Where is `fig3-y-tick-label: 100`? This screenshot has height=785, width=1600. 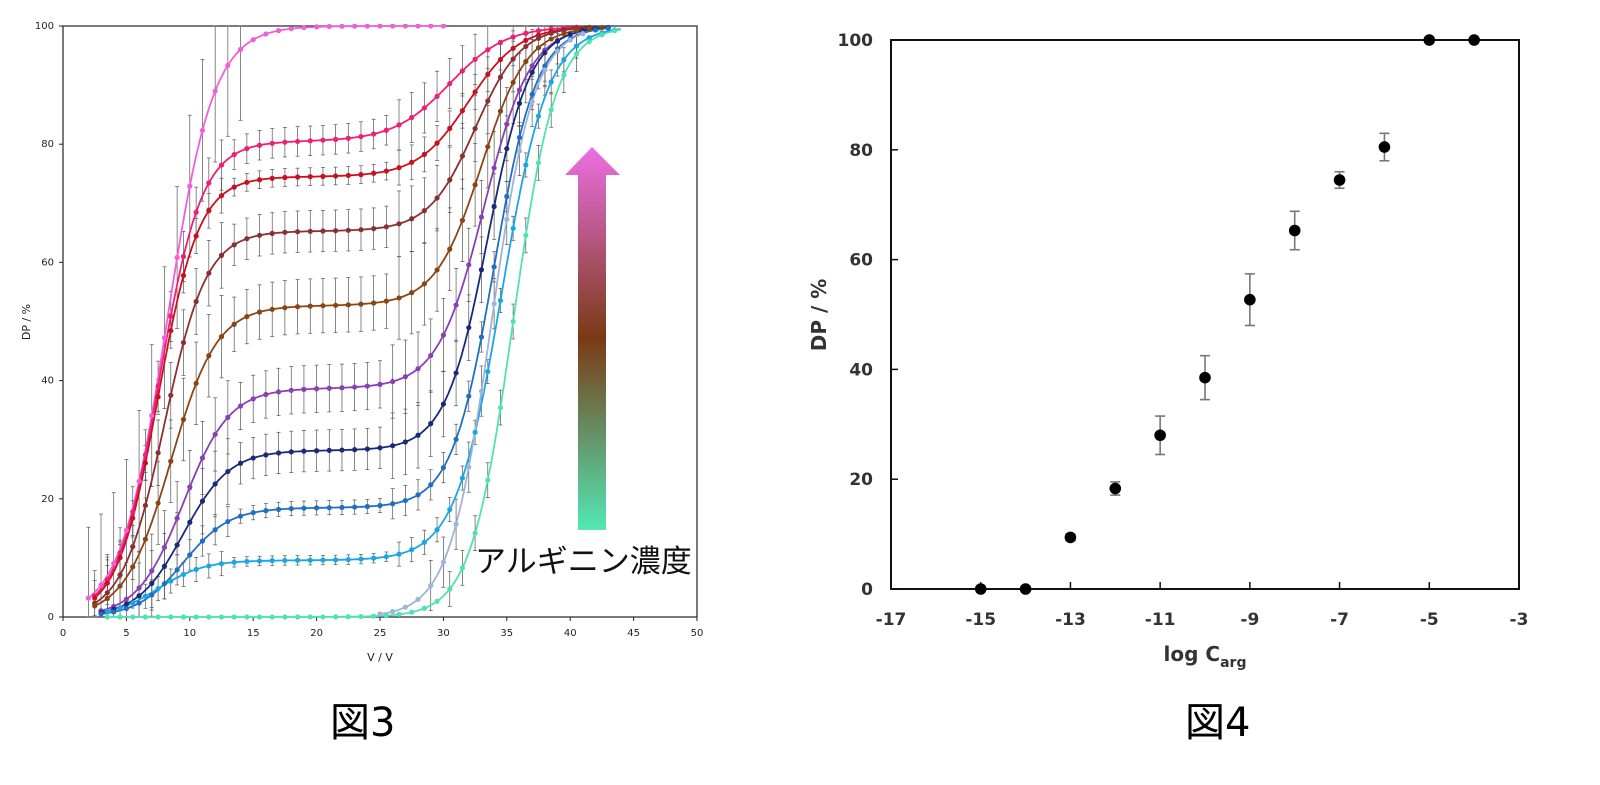 fig3-y-tick-label: 100 is located at coordinates (44, 26).